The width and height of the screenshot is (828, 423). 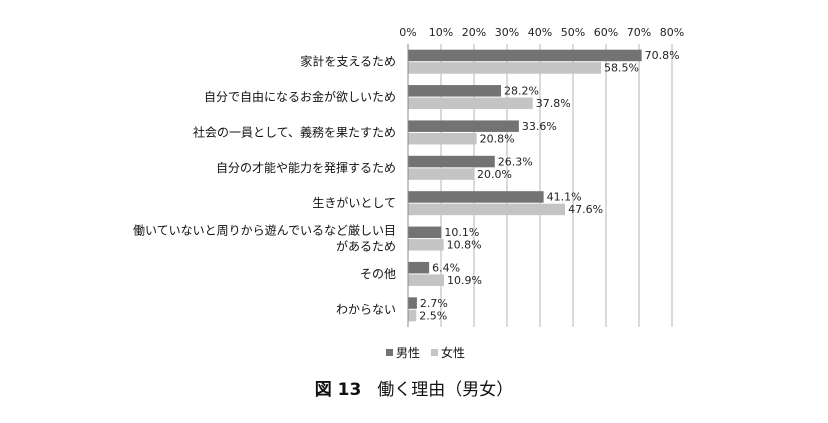 I want to click on category-label: 生きがいとして, so click(x=354, y=202).